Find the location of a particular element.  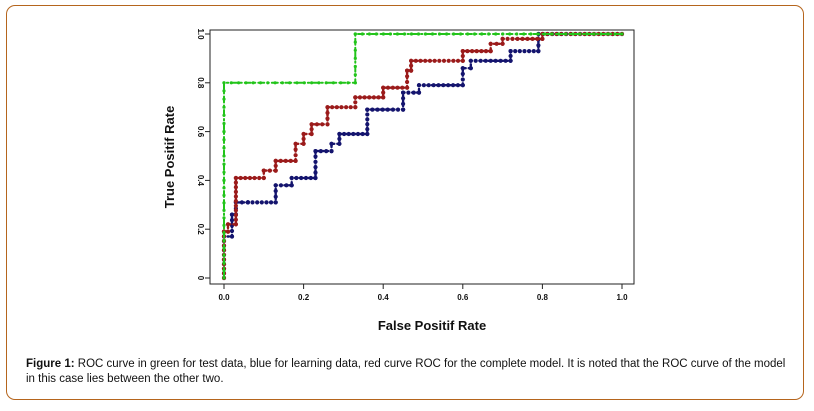

y-tick-label: 0.4 is located at coordinates (200, 181).